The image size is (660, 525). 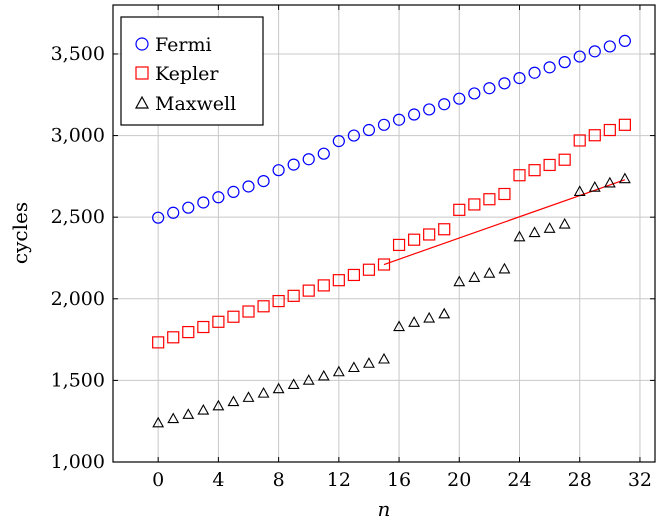 What do you see at coordinates (187, 74) in the screenshot?
I see `legend-label-kepler: Kepler` at bounding box center [187, 74].